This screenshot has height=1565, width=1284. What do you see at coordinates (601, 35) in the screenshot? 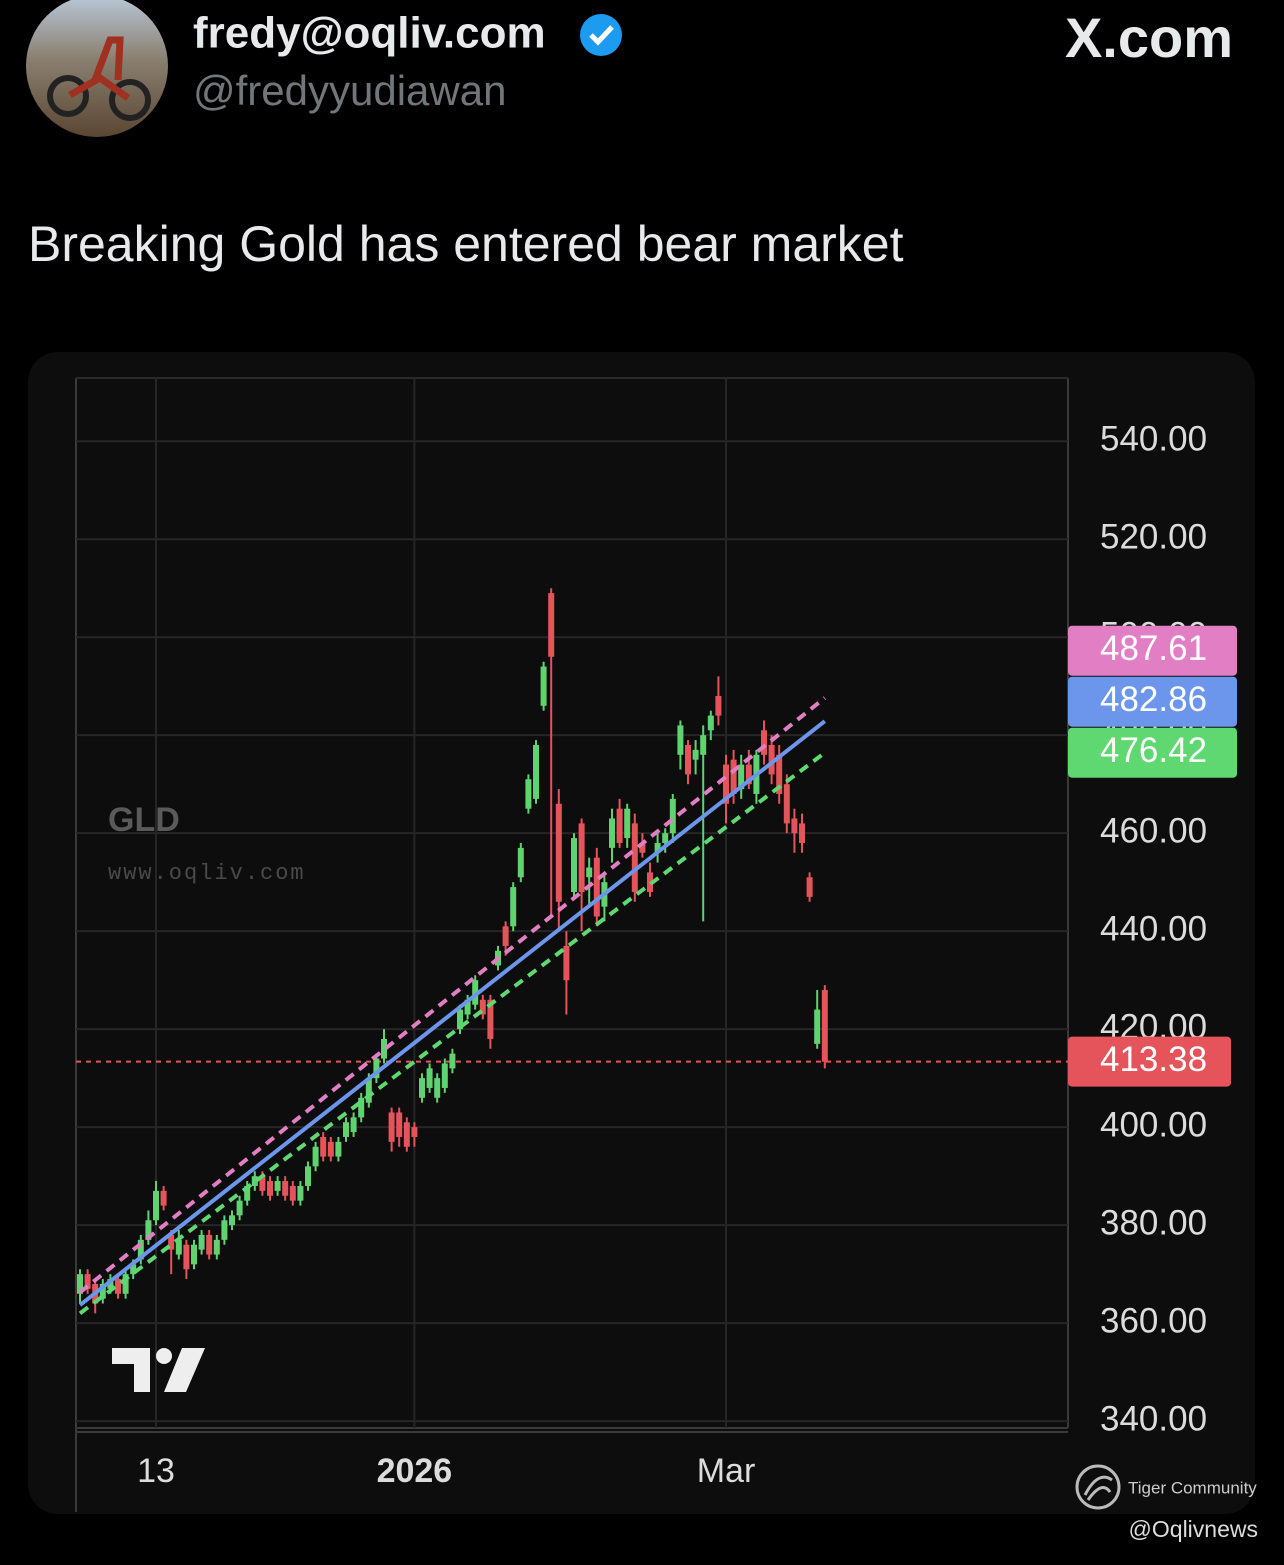
I see `badge-check` at bounding box center [601, 35].